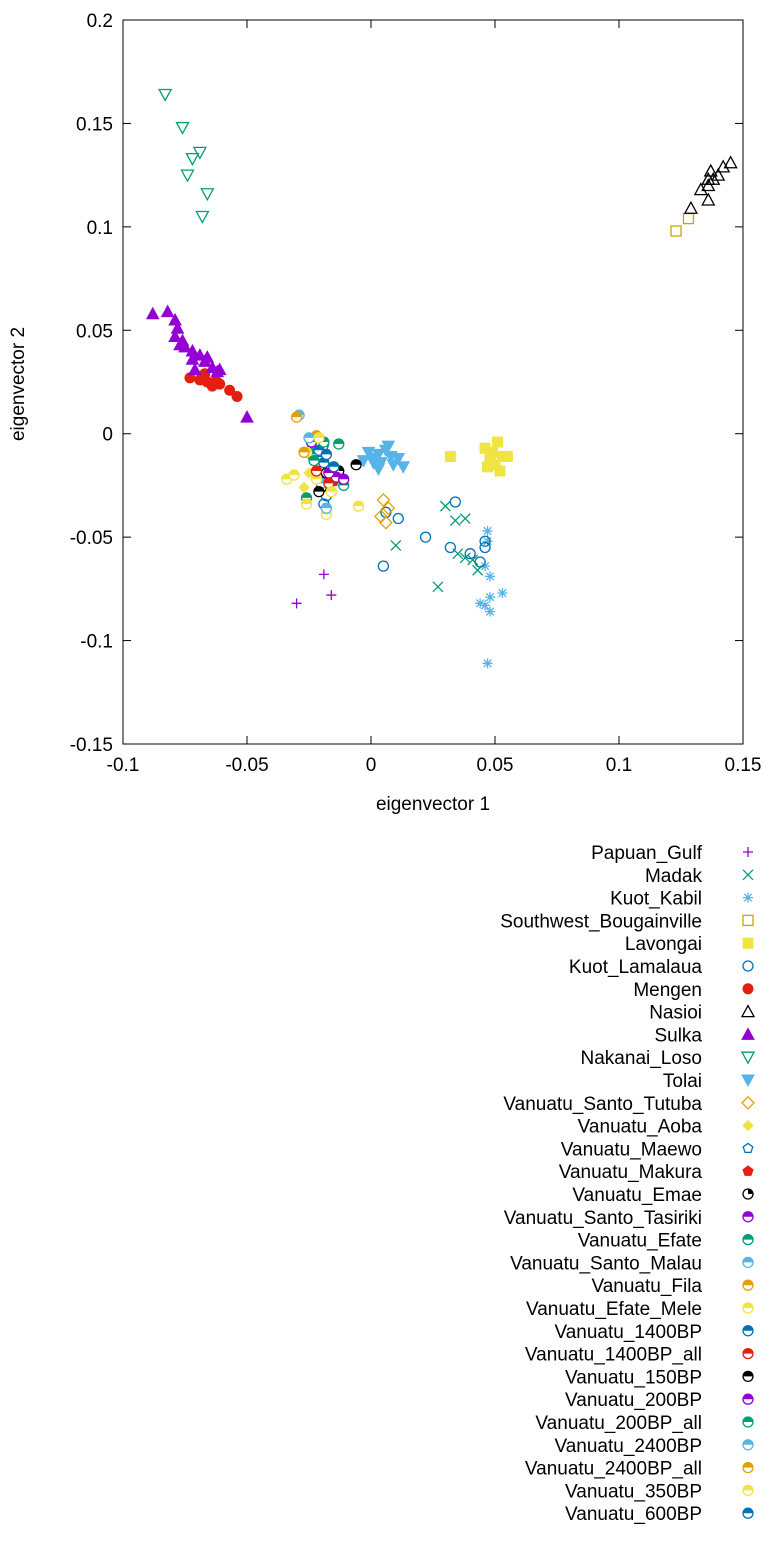 The width and height of the screenshot is (770, 1547). Describe the element at coordinates (613, 1355) in the screenshot. I see `legend-label: Vanuatu_1400BP_all` at that location.